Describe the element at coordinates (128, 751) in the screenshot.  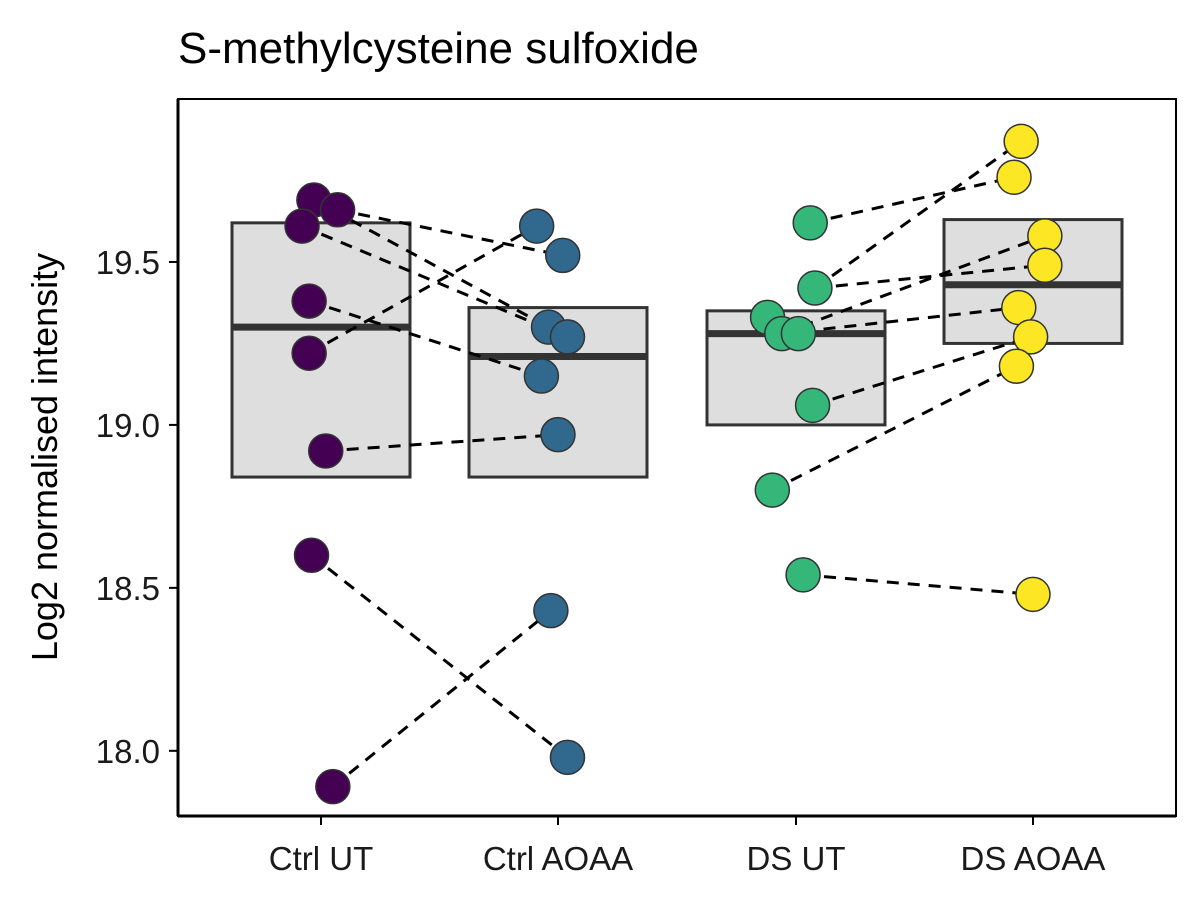
I see `y-tick-label-0: 18.0` at that location.